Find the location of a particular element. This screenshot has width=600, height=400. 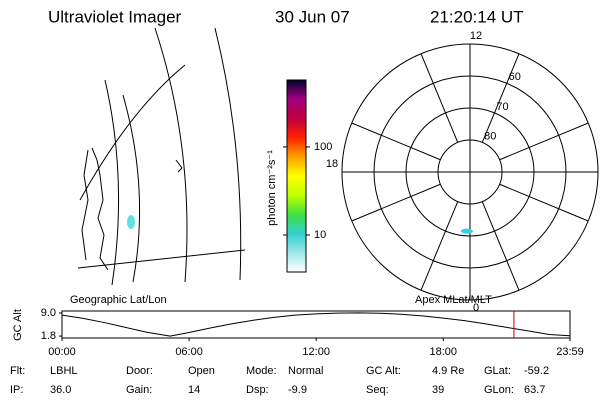

y-axis-label: GC Alt is located at coordinates (18, 325).